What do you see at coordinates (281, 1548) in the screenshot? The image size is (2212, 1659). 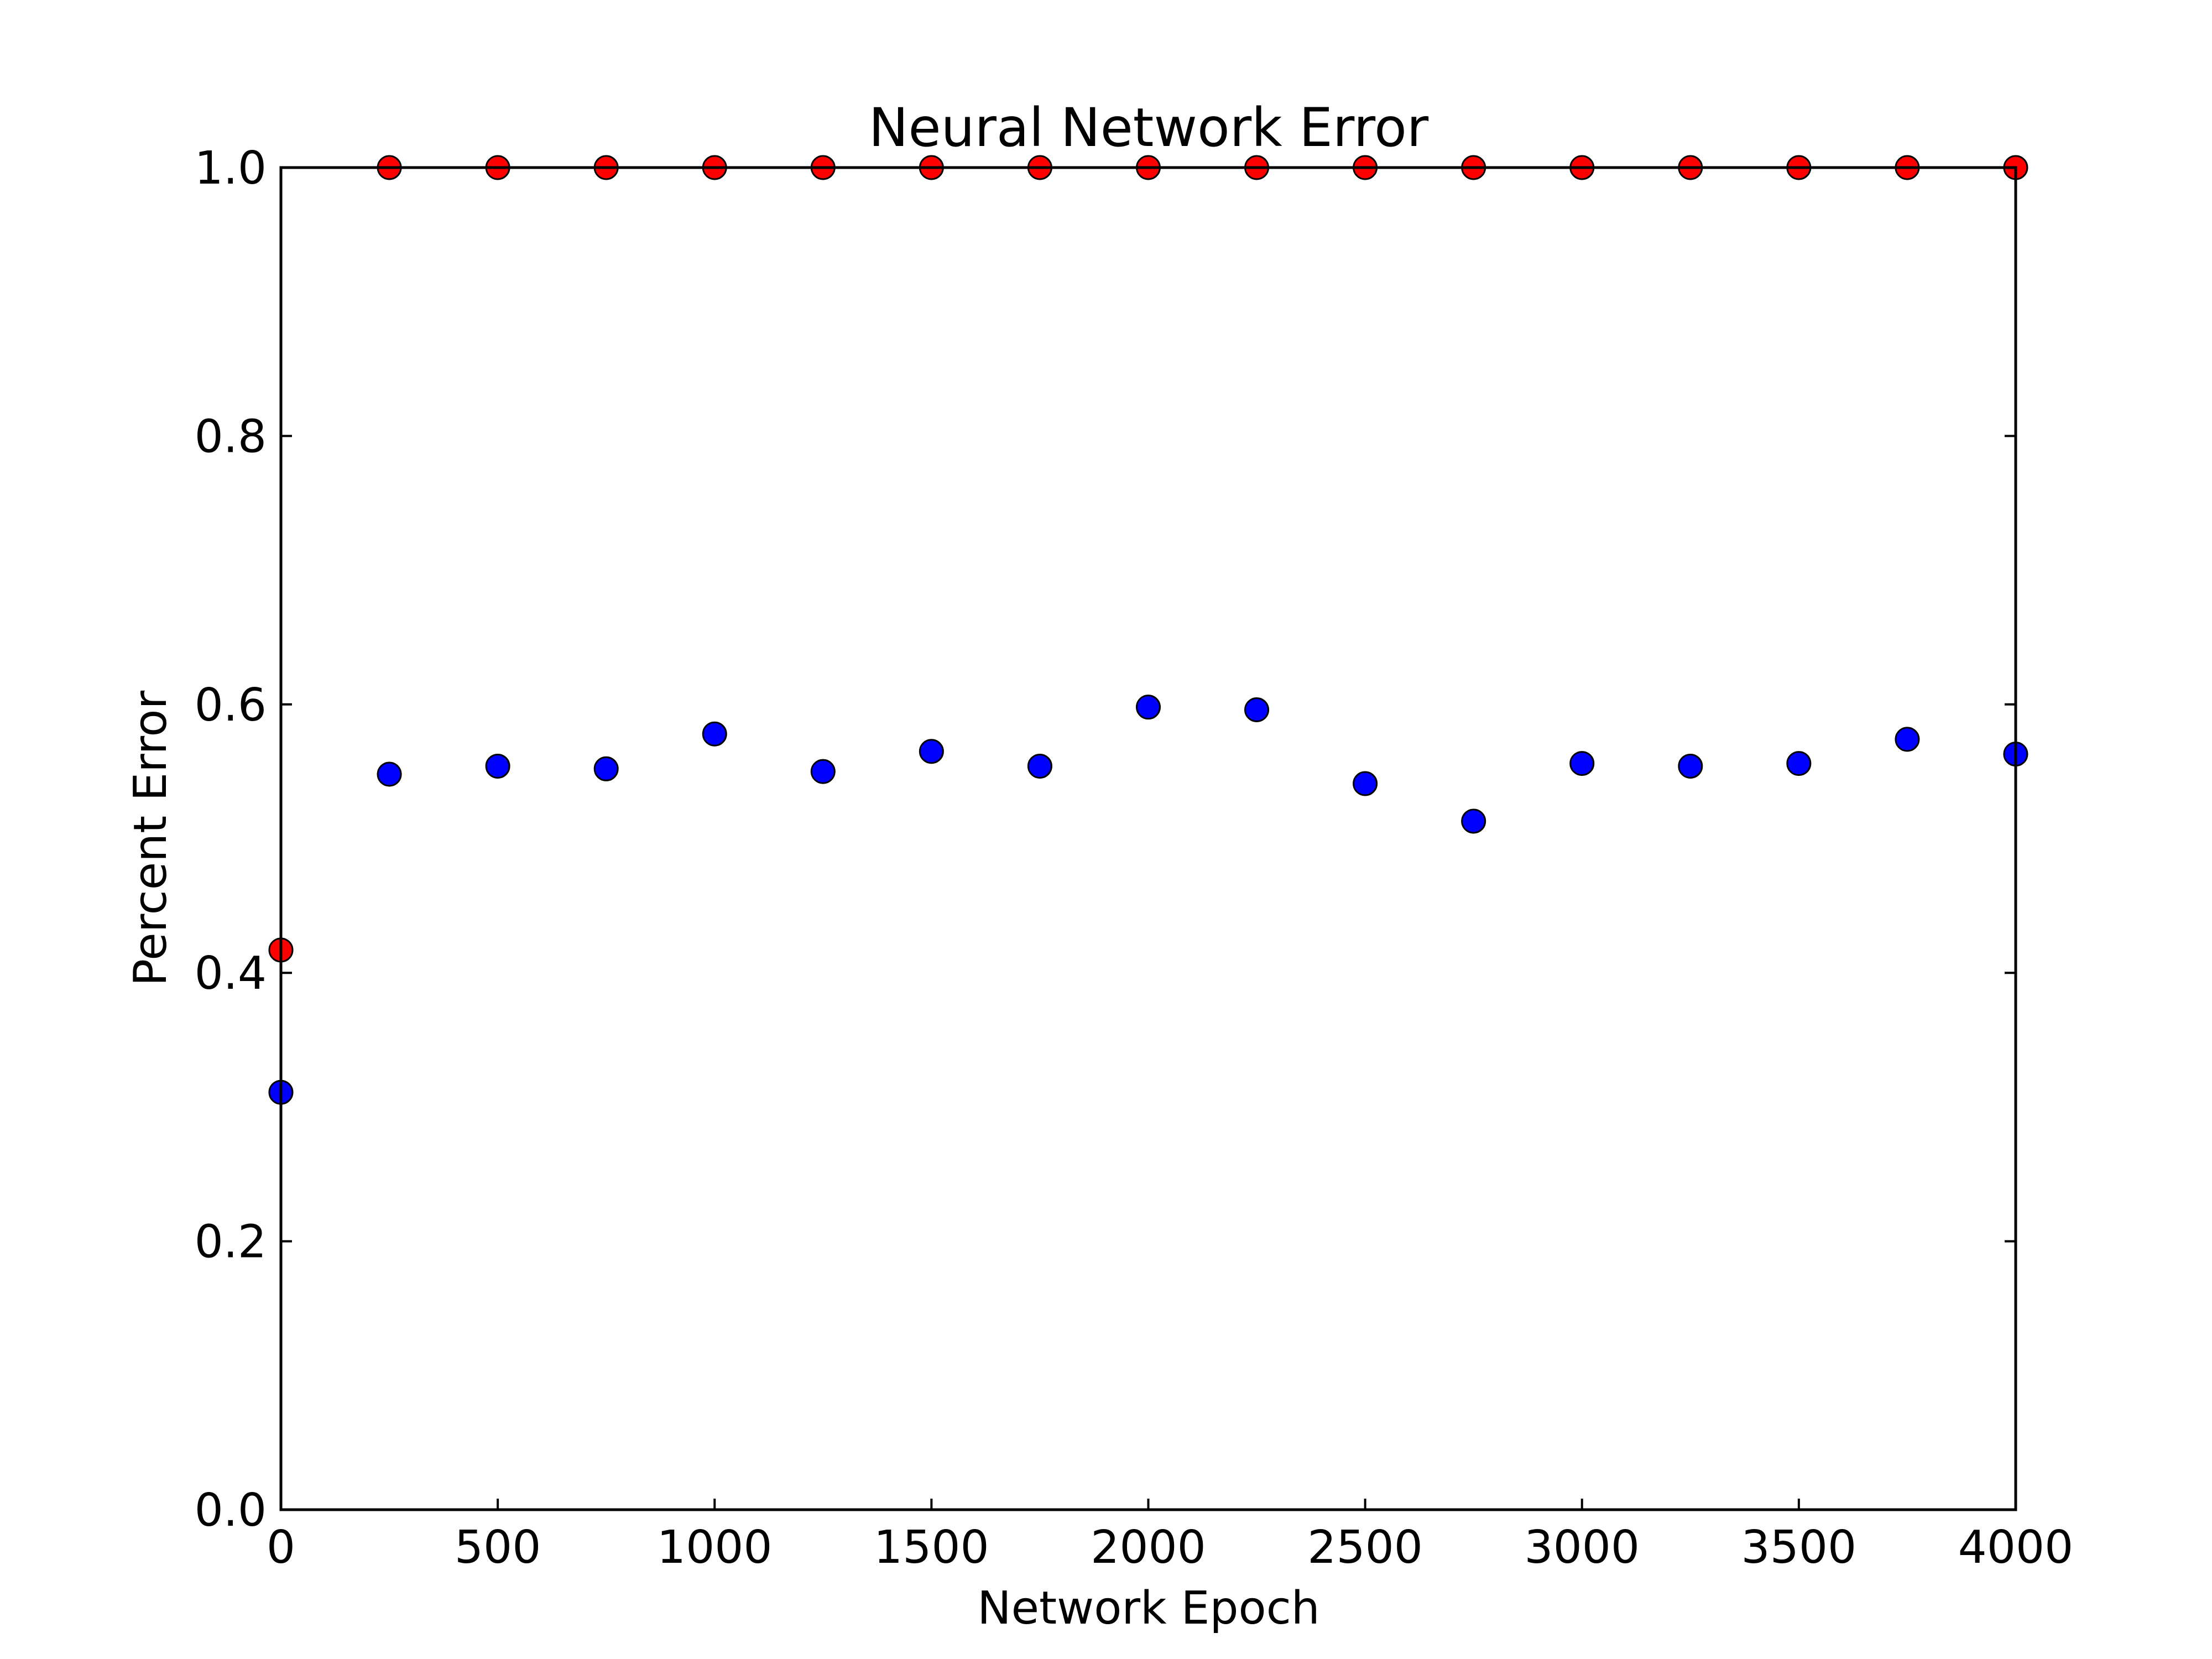 I see `x-tick-label: 0` at bounding box center [281, 1548].